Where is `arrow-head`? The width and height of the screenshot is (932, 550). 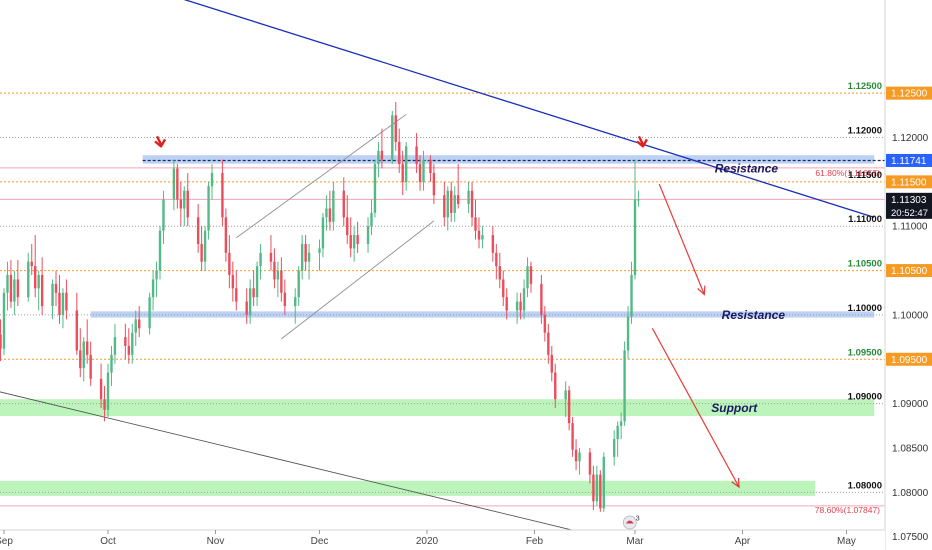
arrow-head is located at coordinates (735, 483).